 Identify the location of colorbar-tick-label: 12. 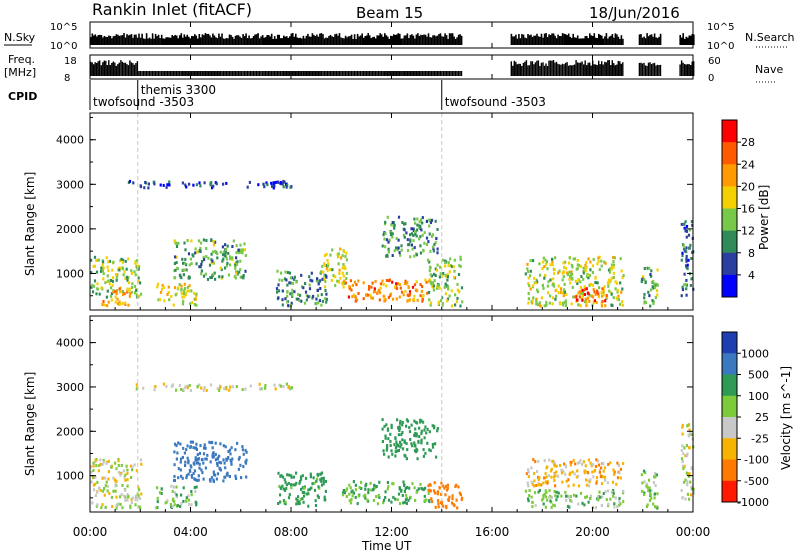
(748, 231).